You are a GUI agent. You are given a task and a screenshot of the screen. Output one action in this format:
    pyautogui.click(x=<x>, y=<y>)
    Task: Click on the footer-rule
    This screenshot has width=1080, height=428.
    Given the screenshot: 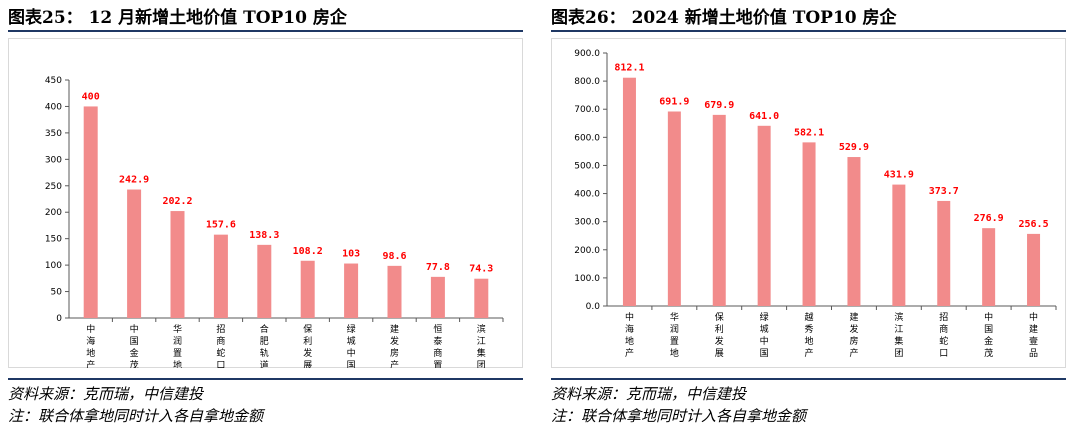 What is the action you would take?
    pyautogui.click(x=265, y=379)
    